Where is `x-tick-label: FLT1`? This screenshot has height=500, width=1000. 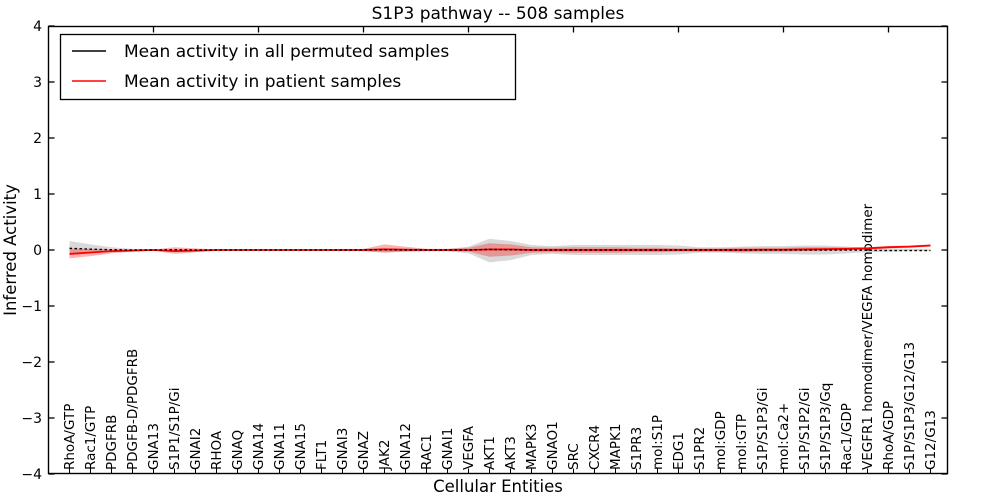 x-tick-label: FLT1 is located at coordinates (322, 455).